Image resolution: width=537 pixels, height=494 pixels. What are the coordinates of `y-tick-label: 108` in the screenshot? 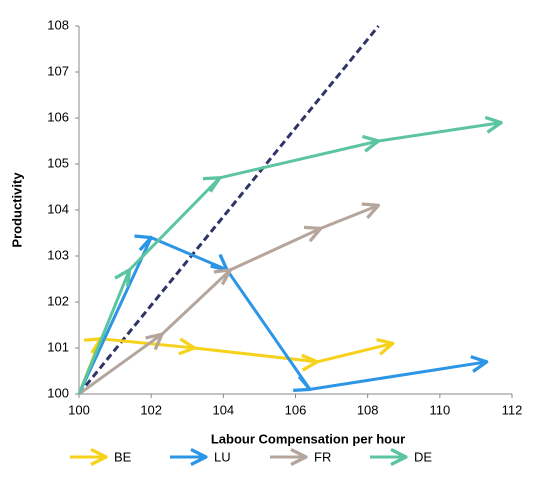 It's located at (58, 24).